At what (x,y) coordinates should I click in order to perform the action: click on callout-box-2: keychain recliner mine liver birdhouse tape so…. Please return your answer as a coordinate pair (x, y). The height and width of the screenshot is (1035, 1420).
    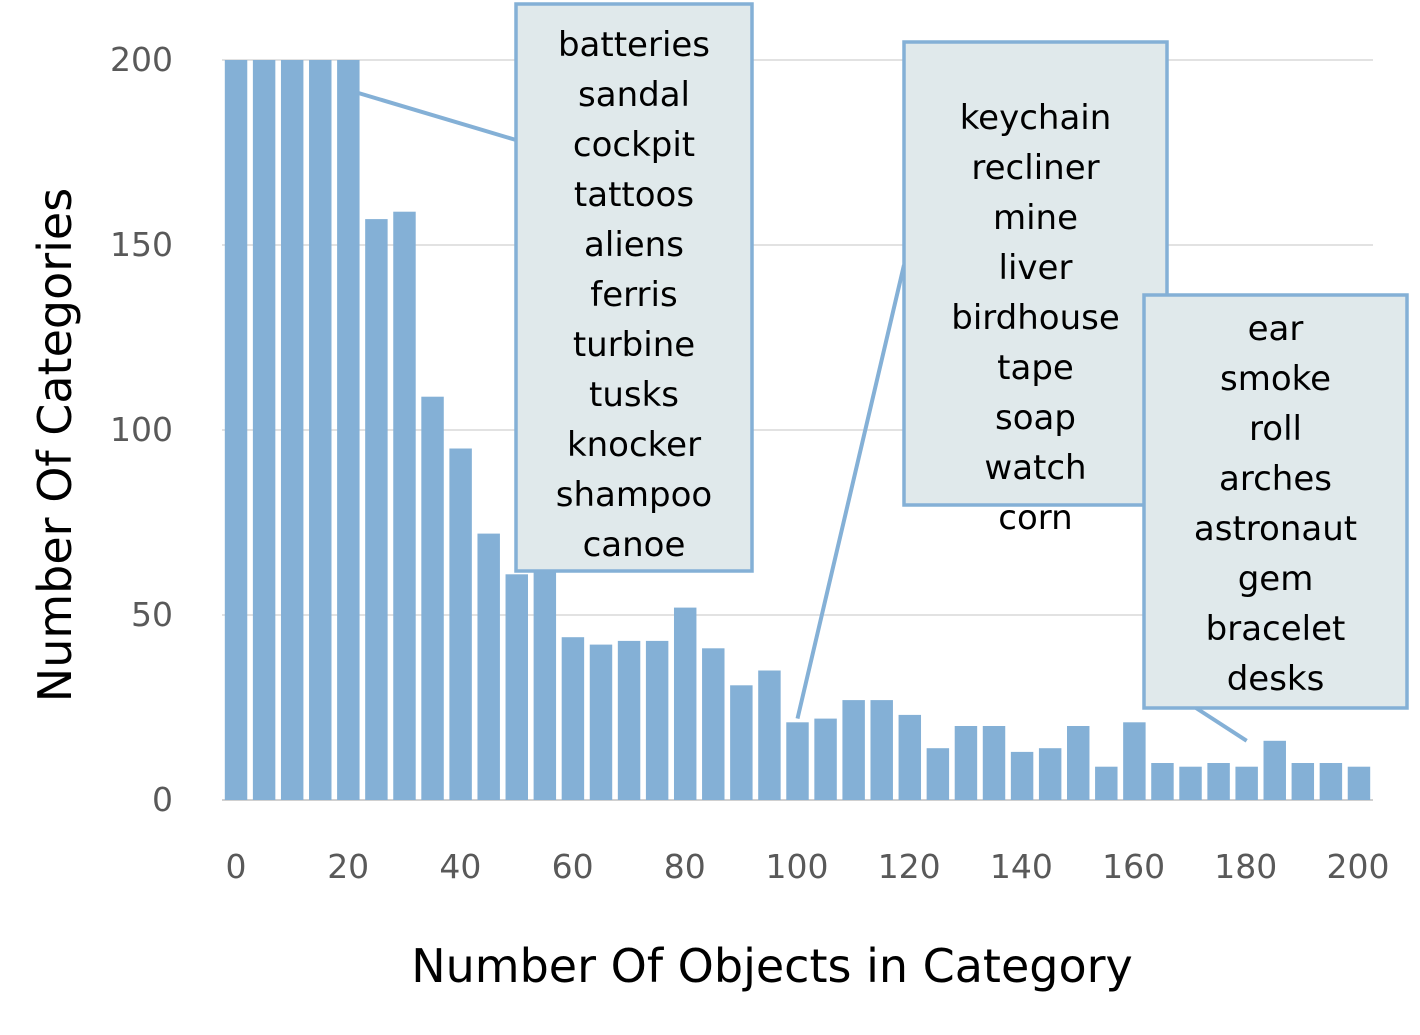
    Looking at the image, I should click on (1035, 289).